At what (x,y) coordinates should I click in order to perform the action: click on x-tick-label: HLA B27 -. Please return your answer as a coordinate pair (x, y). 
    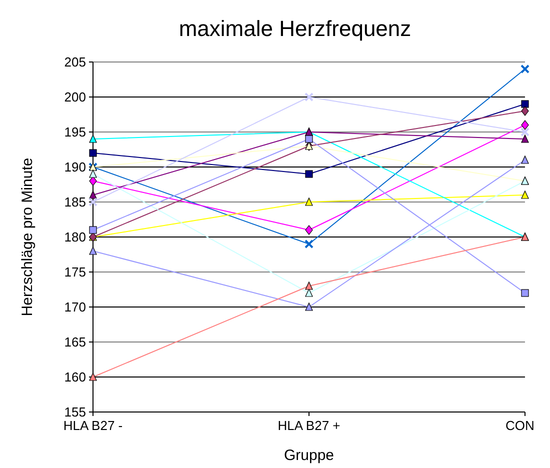
    Looking at the image, I should click on (93, 425).